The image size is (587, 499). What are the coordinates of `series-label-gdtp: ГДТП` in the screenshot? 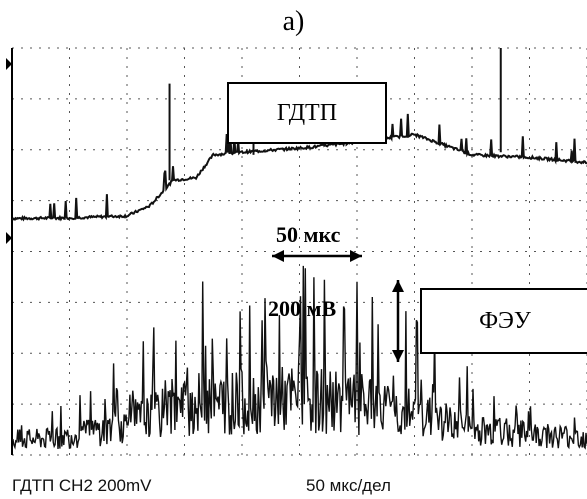 It's located at (307, 113).